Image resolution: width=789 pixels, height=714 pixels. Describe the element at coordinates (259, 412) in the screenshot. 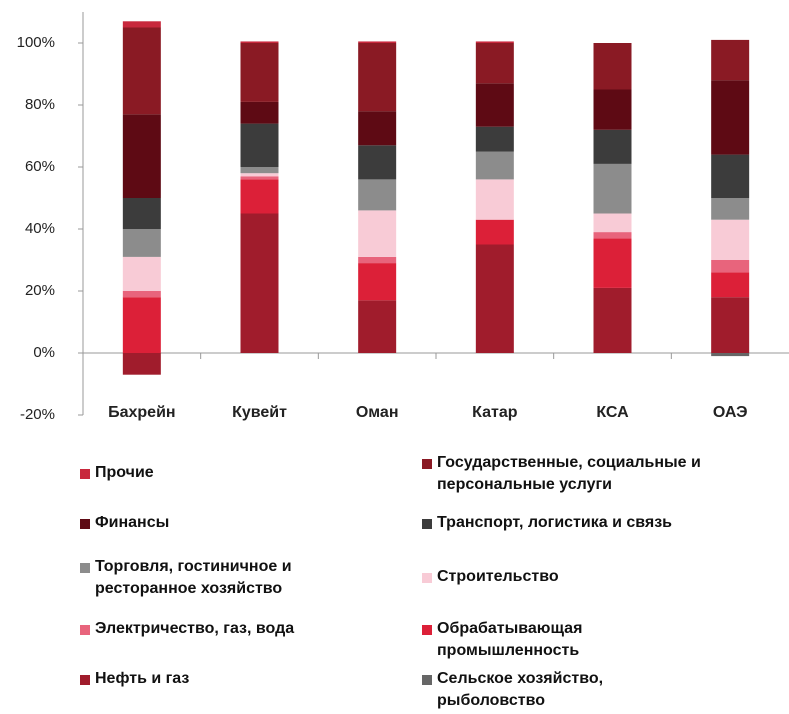

I see `x-tick-label: Кувейт` at that location.